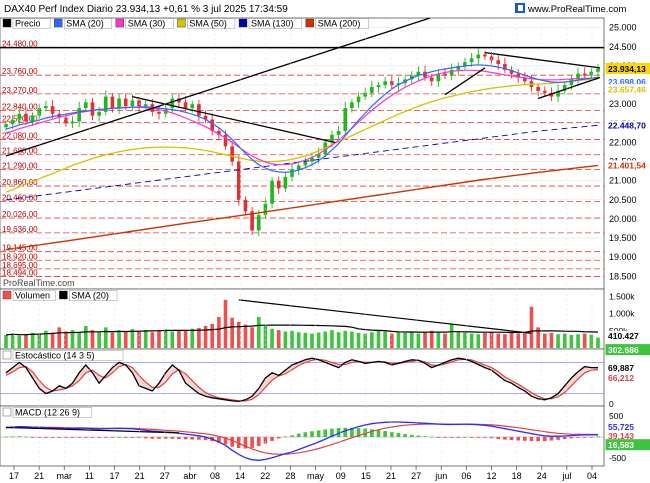  Describe the element at coordinates (20, 273) in the screenshot. I see `level-label: 18.494,00` at that location.